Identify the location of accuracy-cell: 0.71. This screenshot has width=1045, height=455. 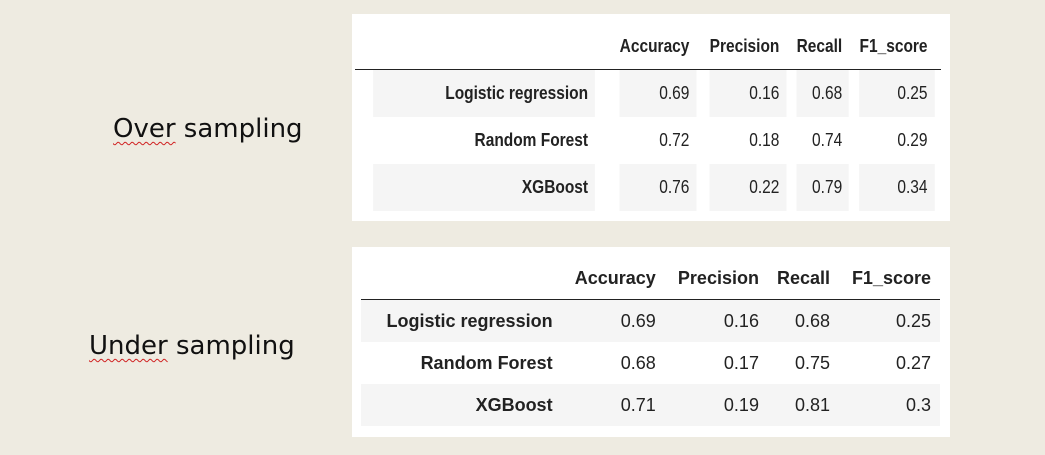
(613, 405).